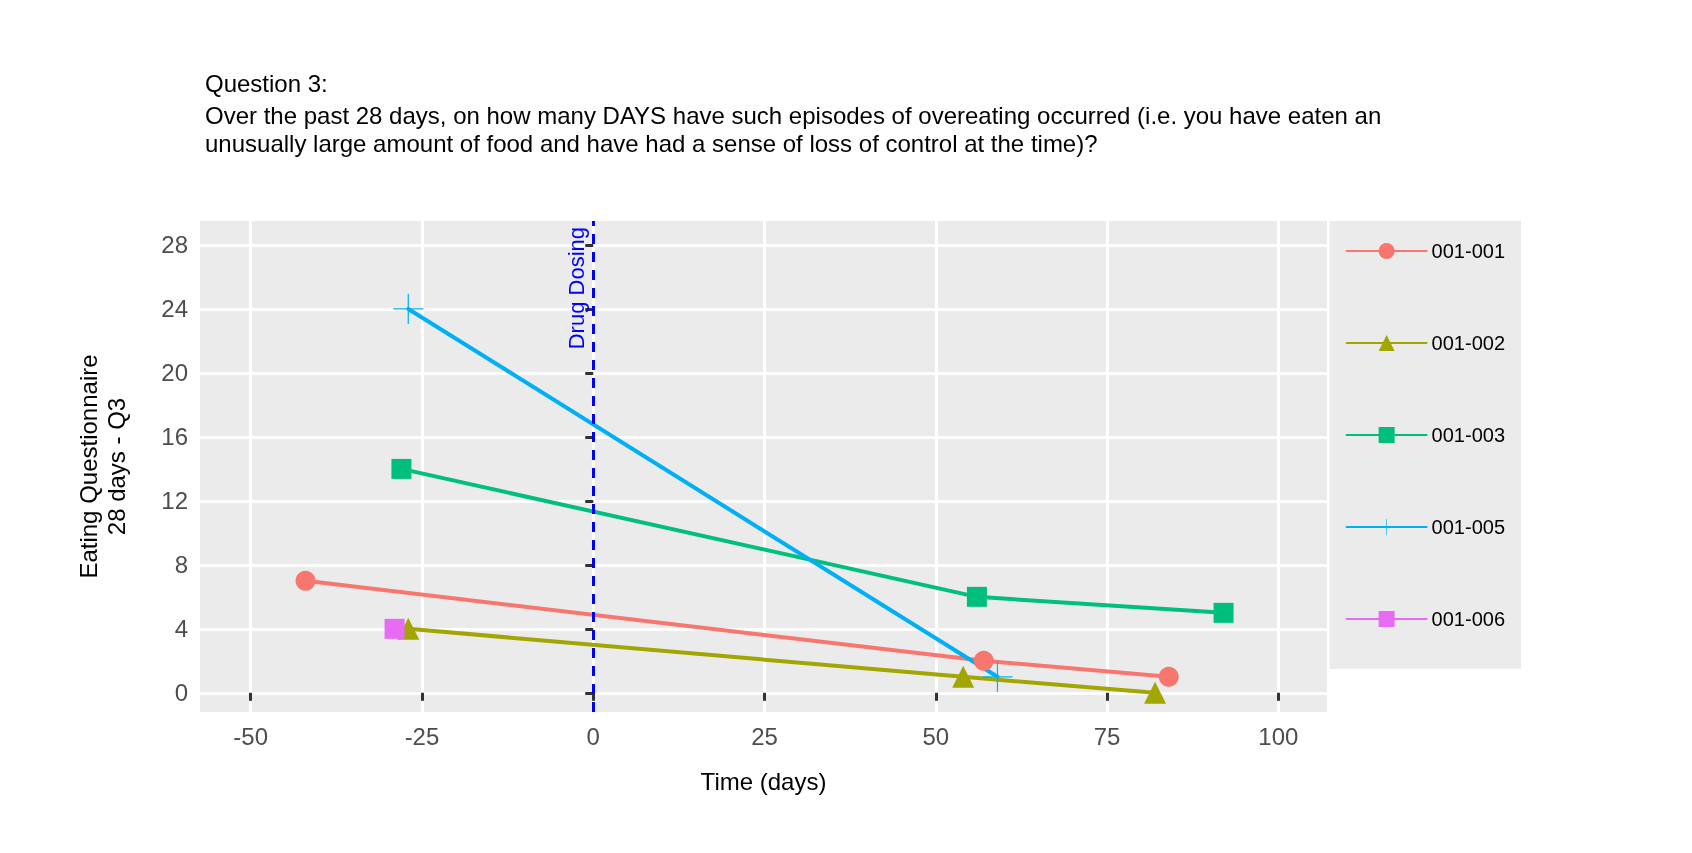 Image resolution: width=1692 pixels, height=853 pixels. What do you see at coordinates (181, 629) in the screenshot?
I see `y-tick-label: 4` at bounding box center [181, 629].